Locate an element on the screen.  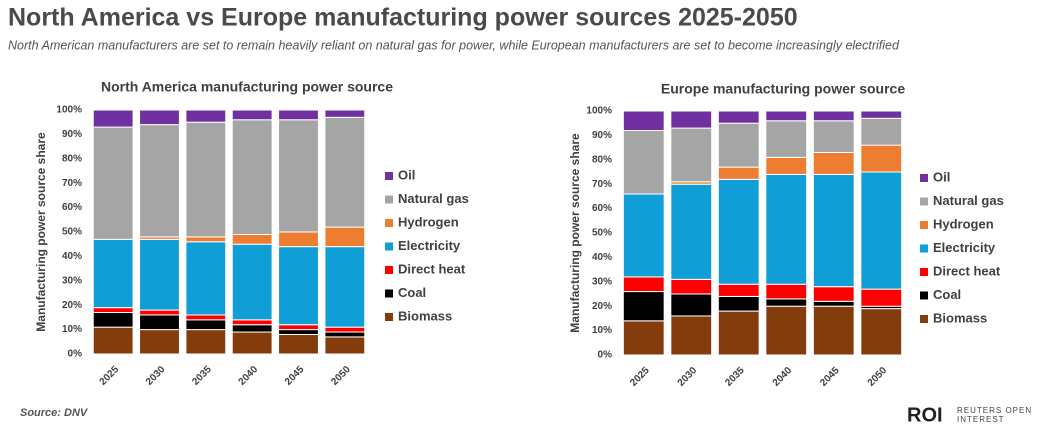
y-tick-label: 60% is located at coordinates (72, 207).